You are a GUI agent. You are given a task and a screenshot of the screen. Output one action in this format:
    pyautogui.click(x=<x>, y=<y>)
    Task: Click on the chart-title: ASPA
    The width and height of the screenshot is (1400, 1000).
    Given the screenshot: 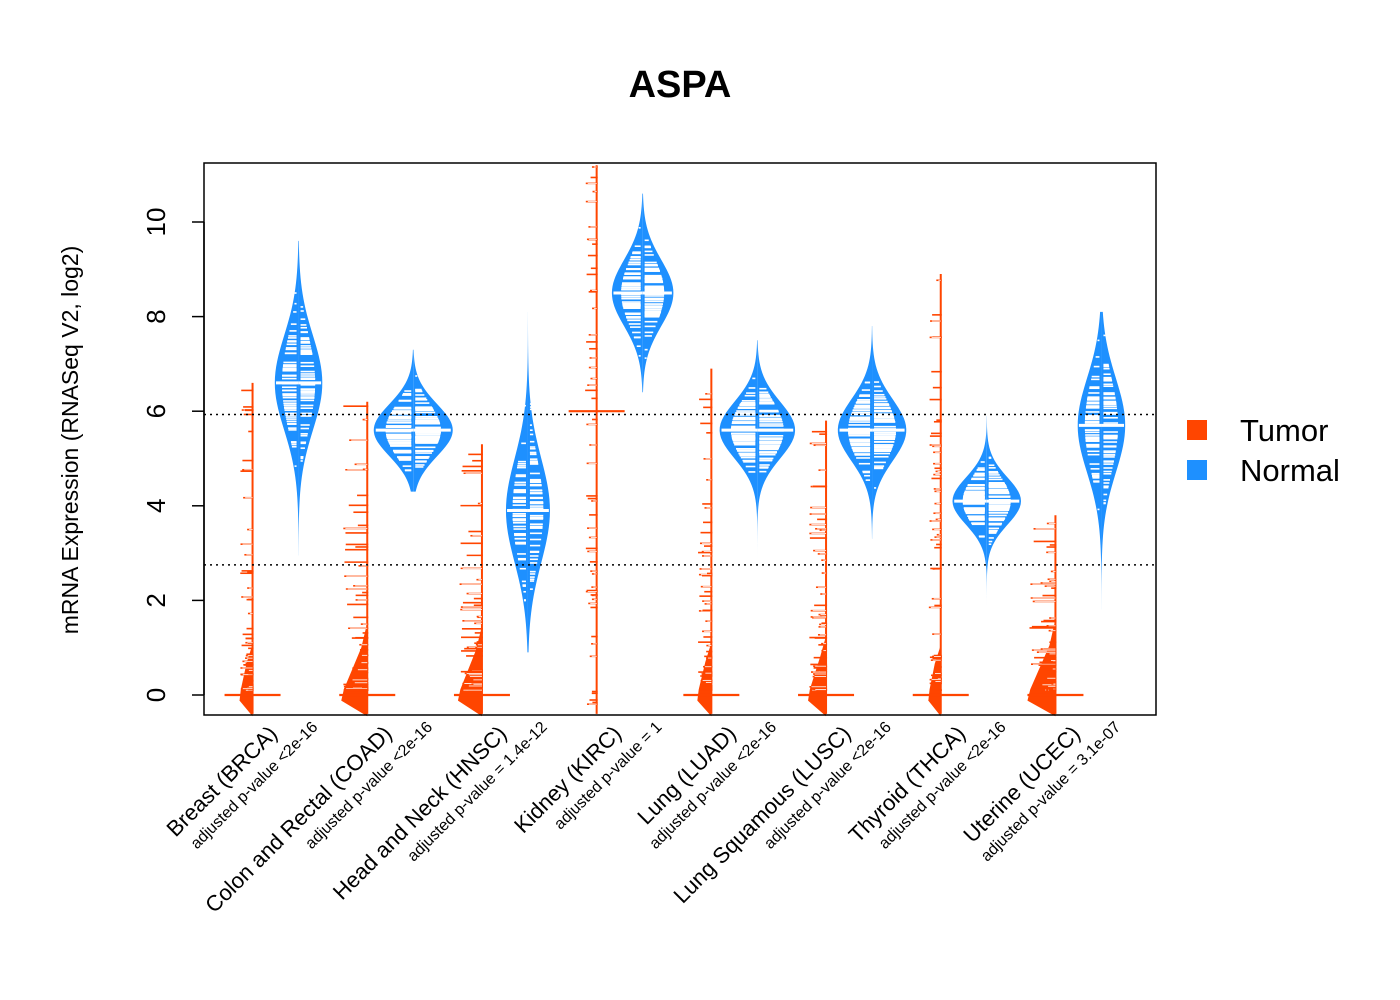 What is the action you would take?
    pyautogui.click(x=680, y=85)
    